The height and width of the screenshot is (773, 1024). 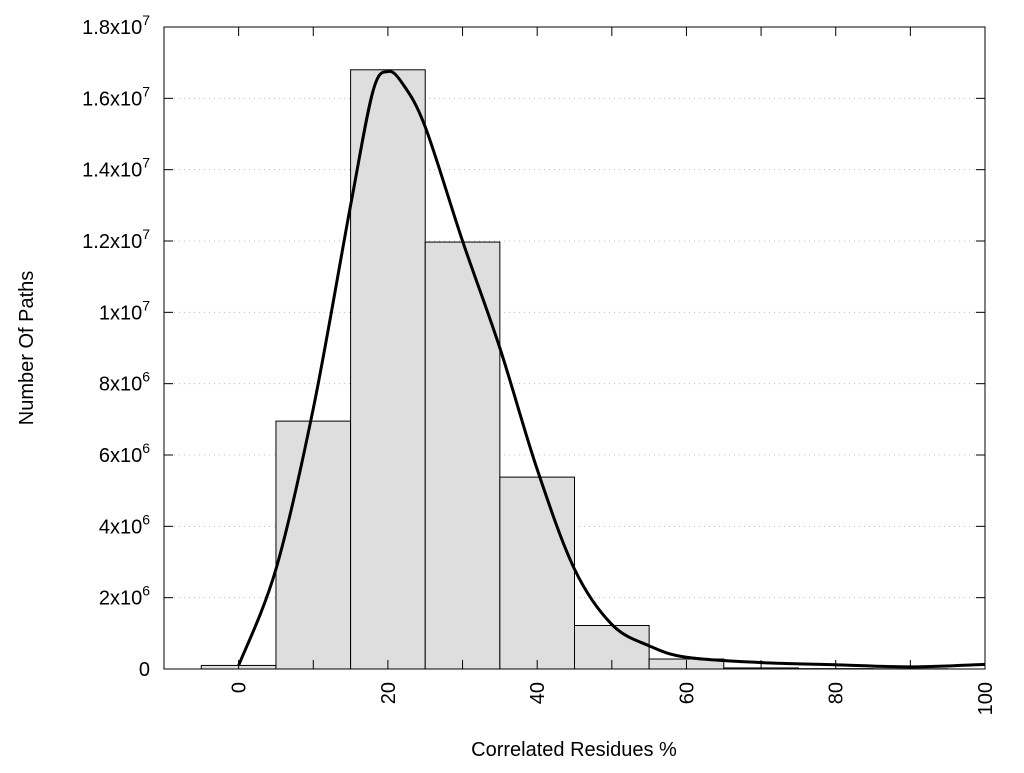 What do you see at coordinates (116, 25) in the screenshot?
I see `y-tick-label: 1.8x10⁷` at bounding box center [116, 25].